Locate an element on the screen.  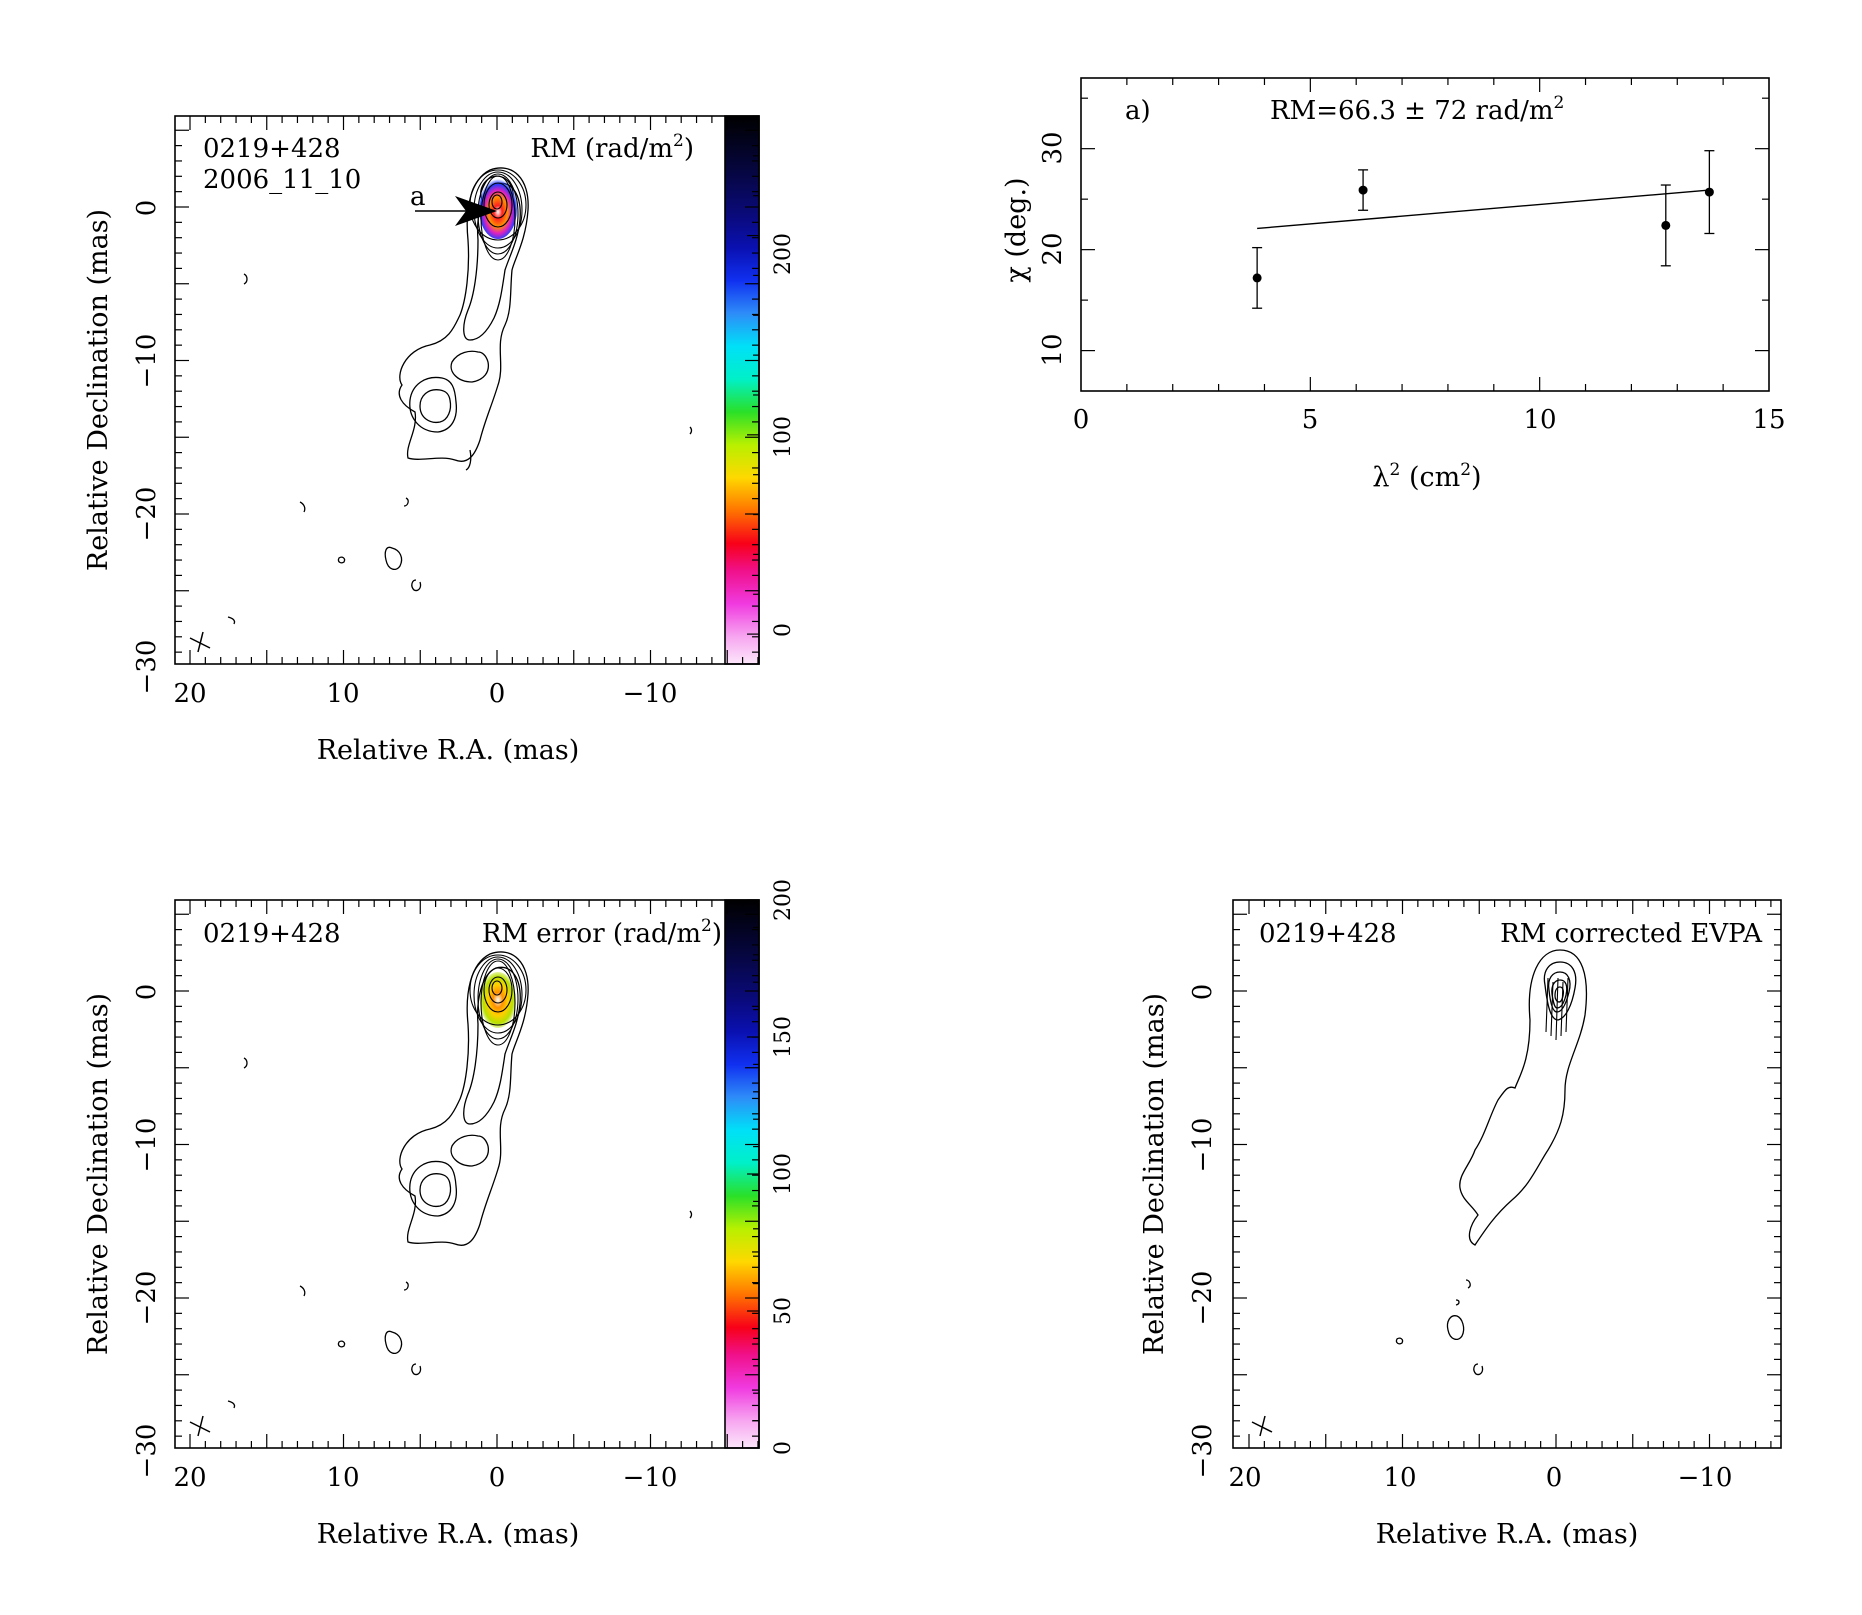
evpa-xtick-10: 10 is located at coordinates (1399, 1478).